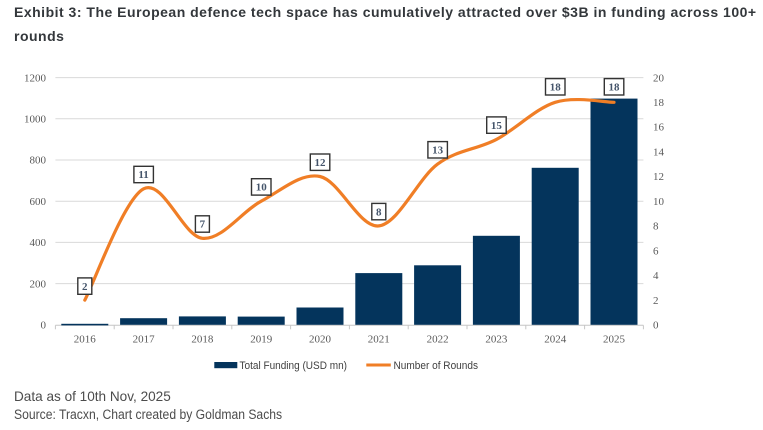 The height and width of the screenshot is (430, 763). What do you see at coordinates (202, 340) in the screenshot?
I see `svg-text: 2018` at bounding box center [202, 340].